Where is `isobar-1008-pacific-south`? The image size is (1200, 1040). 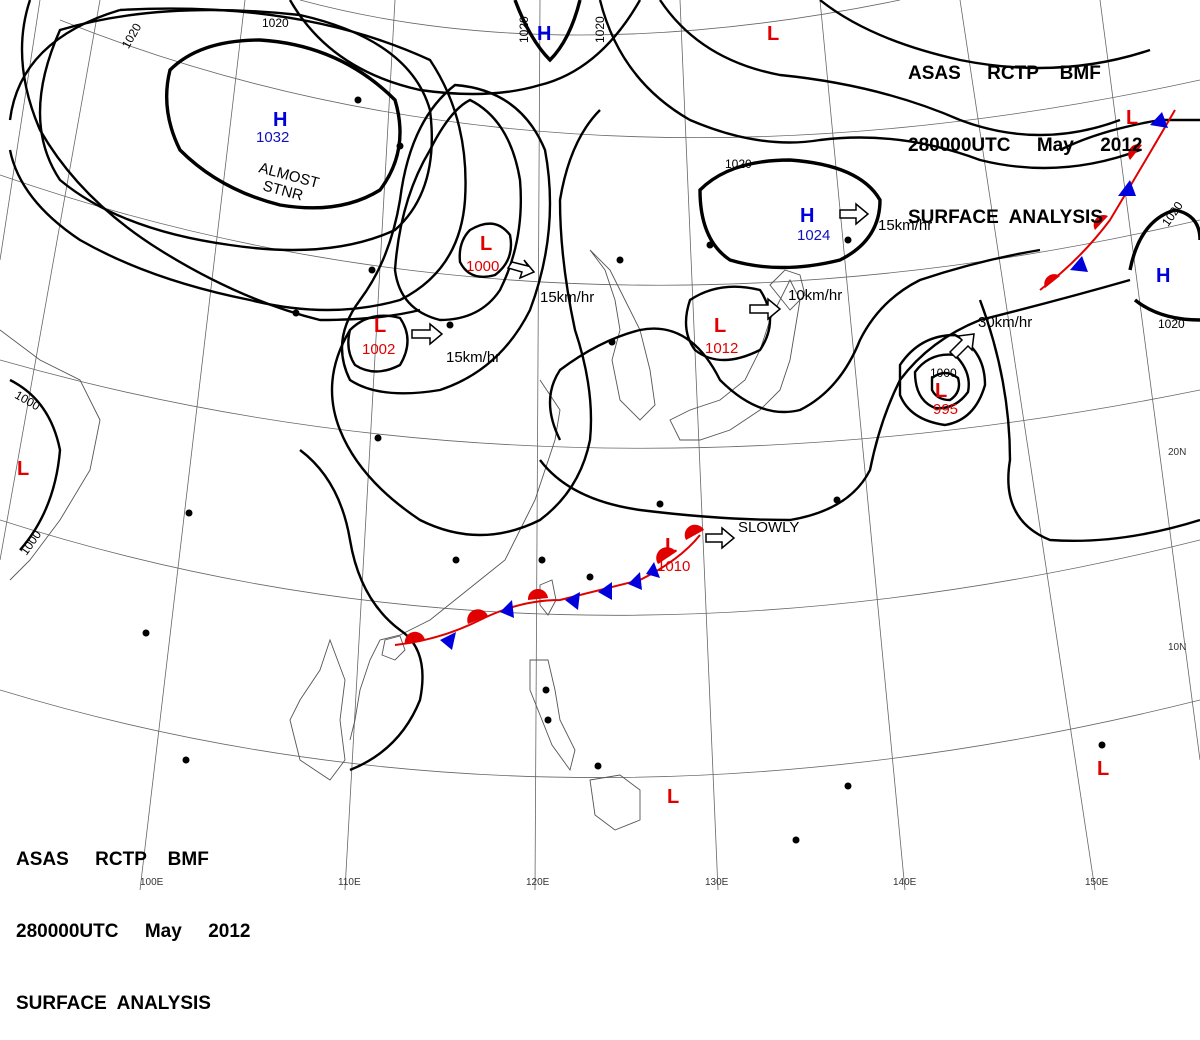
isobar-1008-pacific-south is located at coordinates (1089, 421).